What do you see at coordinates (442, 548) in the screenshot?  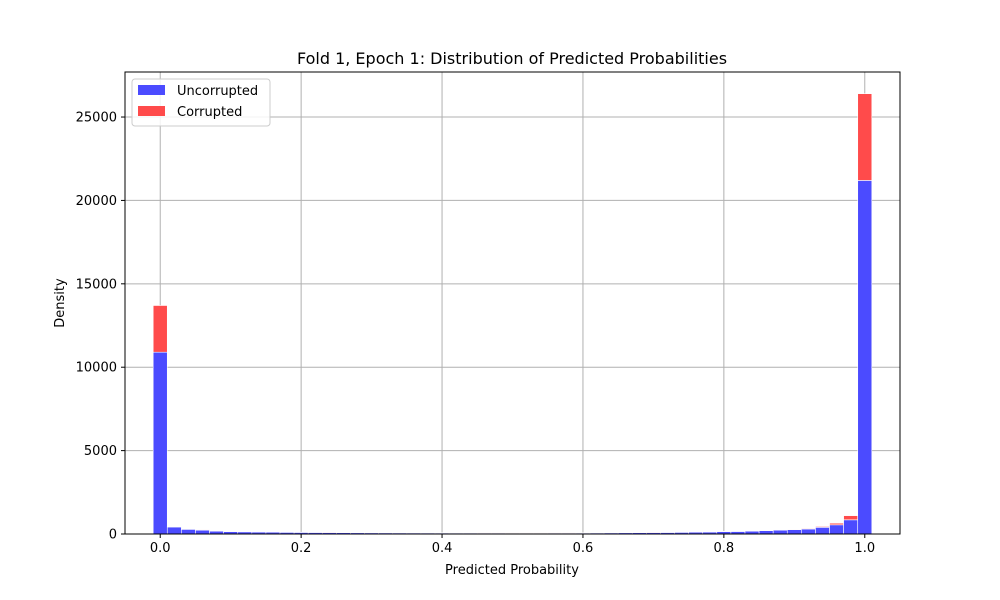 I see `x-tick-label: 0.4` at bounding box center [442, 548].